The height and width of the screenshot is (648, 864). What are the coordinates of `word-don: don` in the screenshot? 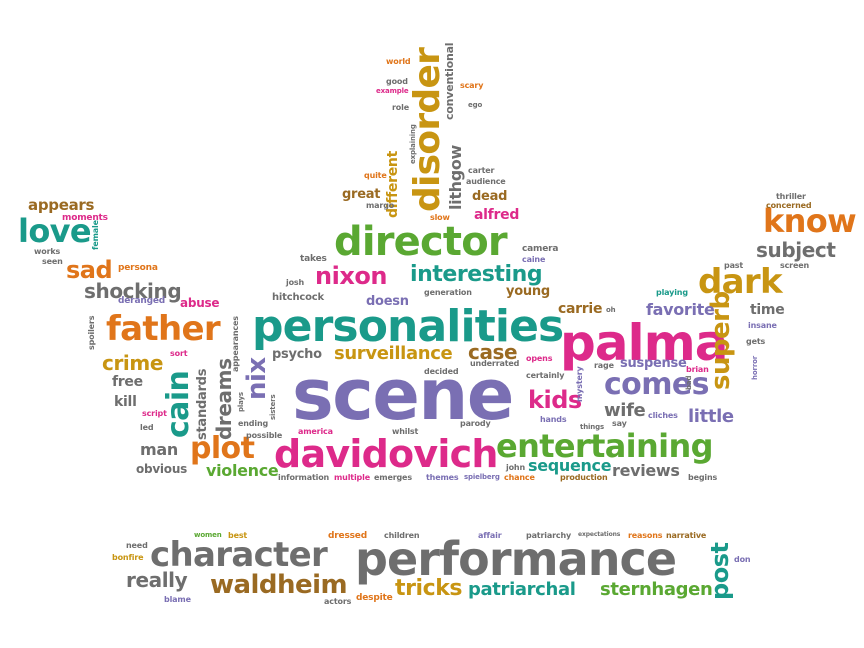 It's located at (742, 559).